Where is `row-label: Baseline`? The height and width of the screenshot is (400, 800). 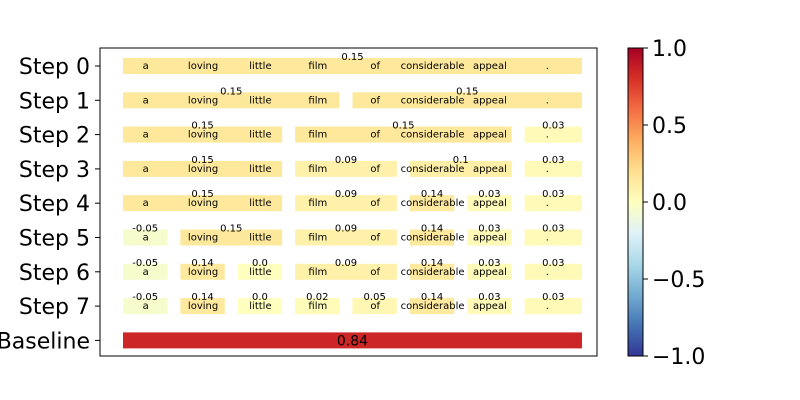
row-label: Baseline is located at coordinates (45, 341).